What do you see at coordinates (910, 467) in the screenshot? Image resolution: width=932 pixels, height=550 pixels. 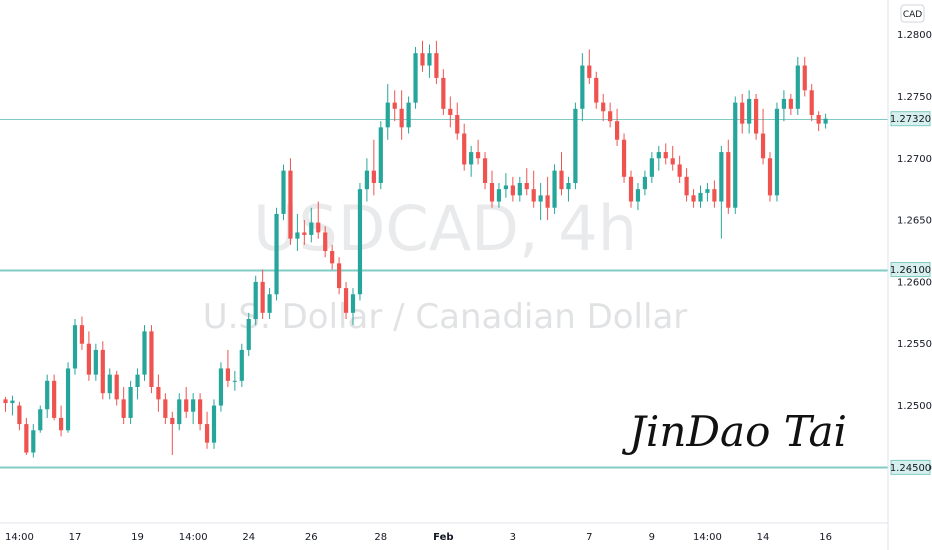 I see `price-axis-level-label: 1.24500` at bounding box center [910, 467].